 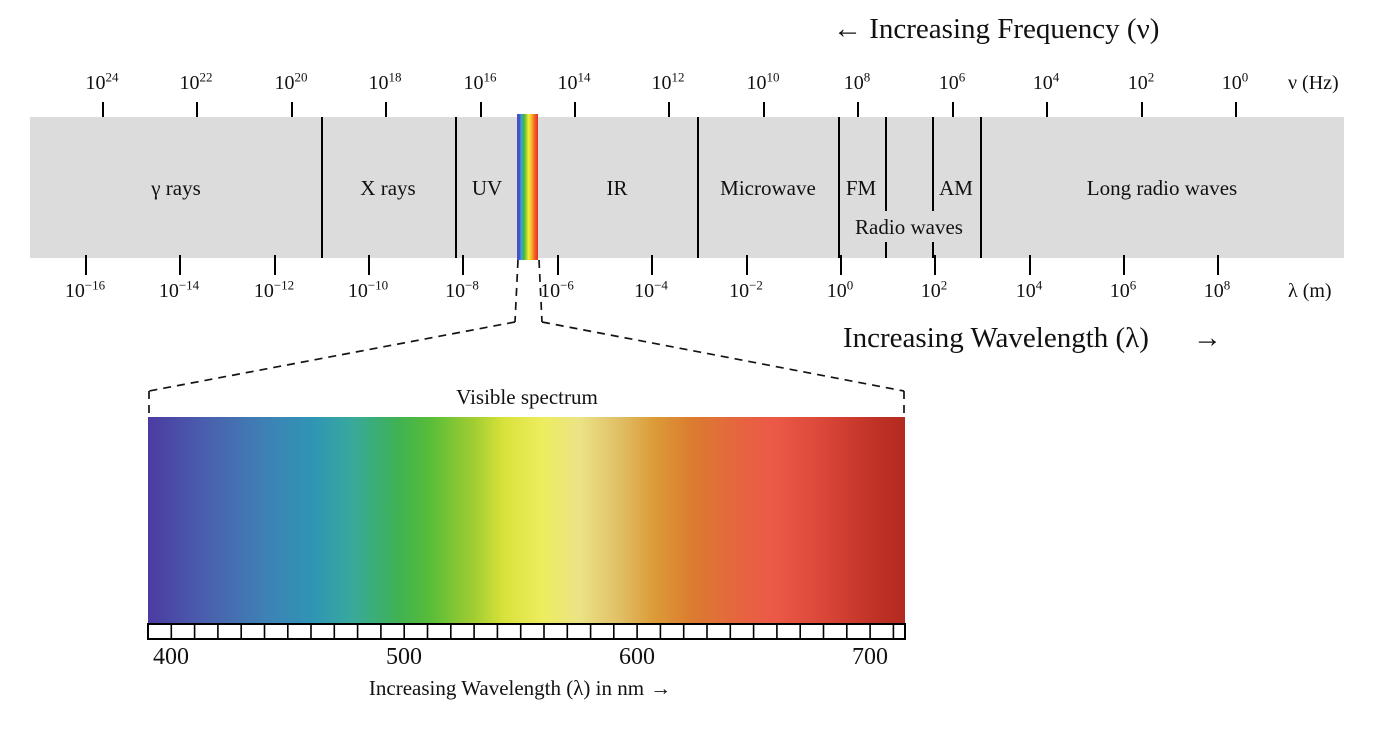 What do you see at coordinates (840, 289) in the screenshot?
I see `wavelength-tick-label: 10⁰` at bounding box center [840, 289].